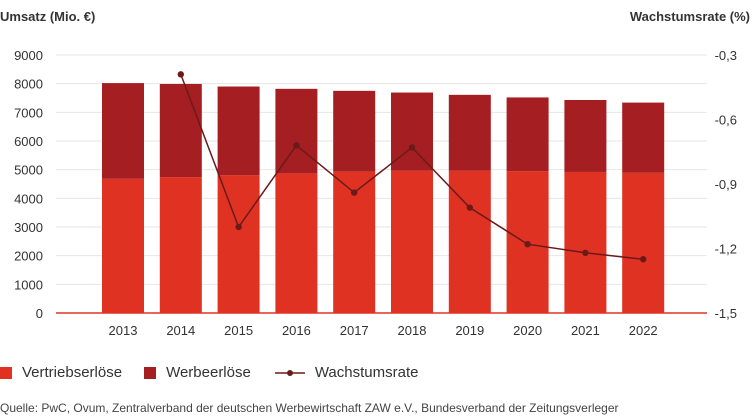 The height and width of the screenshot is (418, 752). I want to click on x-tick-label: 2018, so click(412, 330).